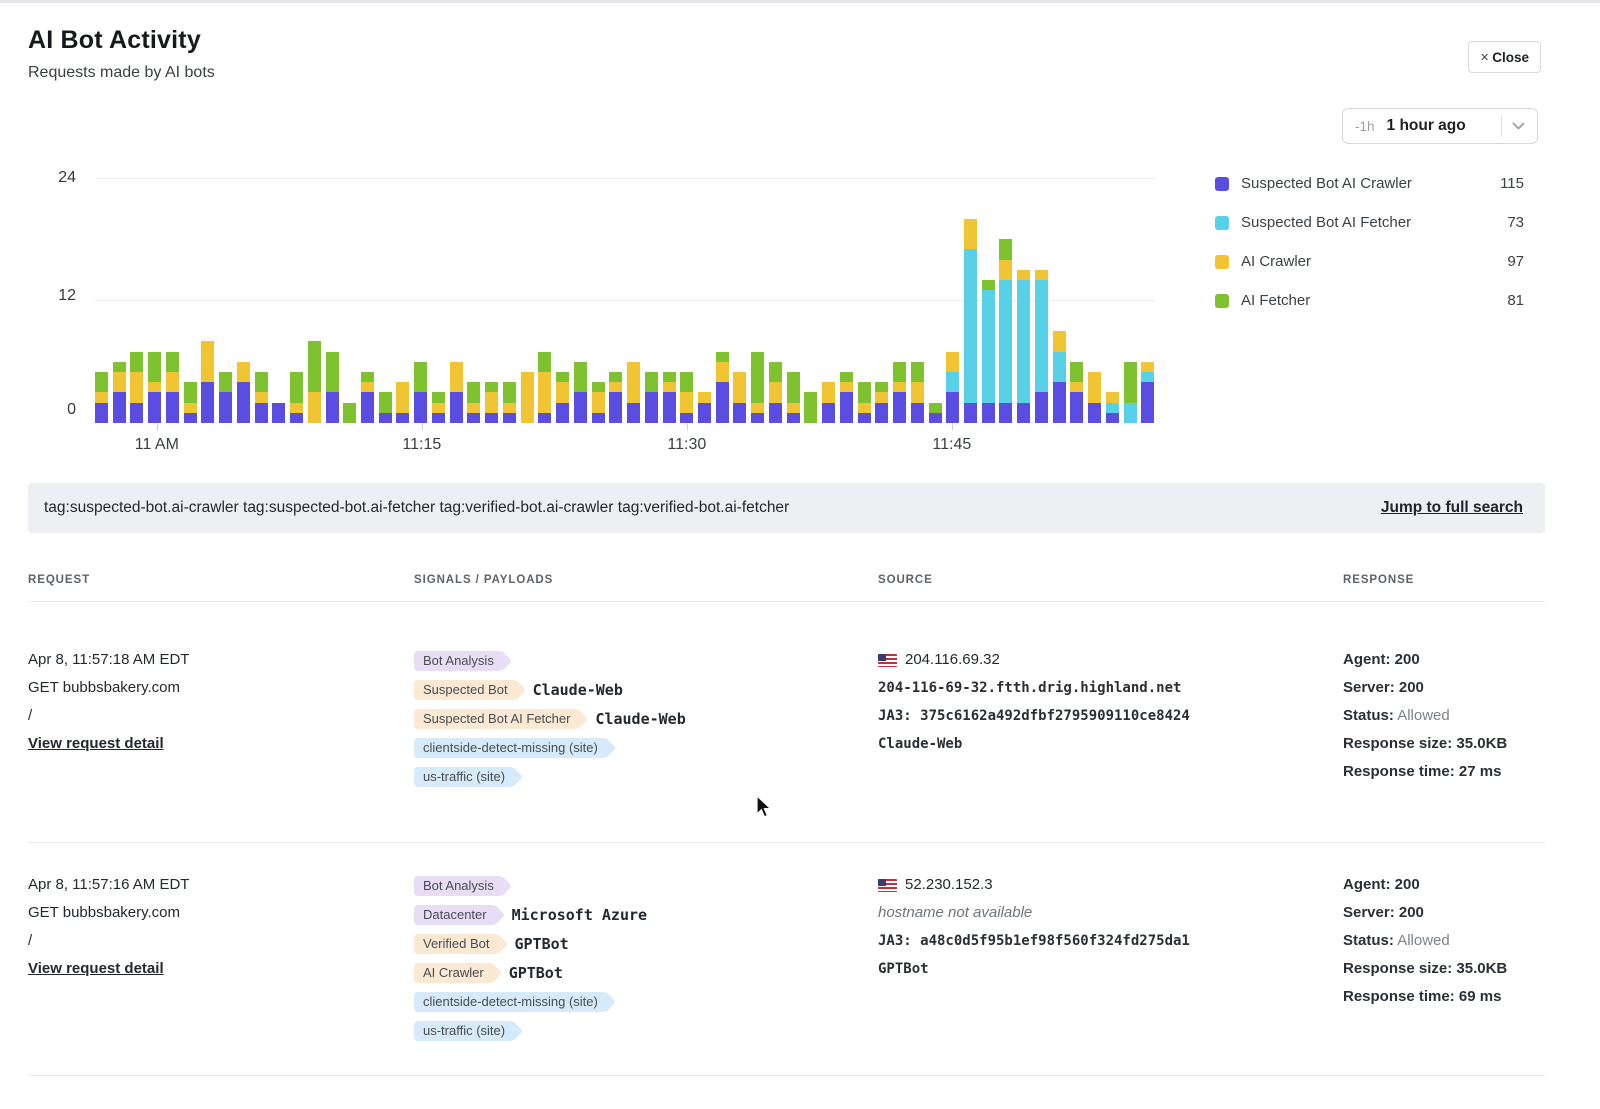  Describe the element at coordinates (456, 943) in the screenshot. I see `signal-badge-verified-bot: Verified Bot` at that location.